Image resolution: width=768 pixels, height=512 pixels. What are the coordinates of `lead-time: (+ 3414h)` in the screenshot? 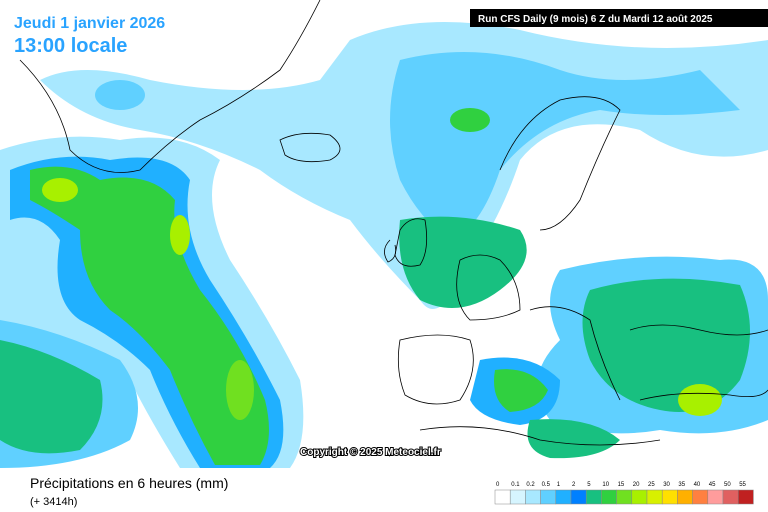 It's located at (53, 502).